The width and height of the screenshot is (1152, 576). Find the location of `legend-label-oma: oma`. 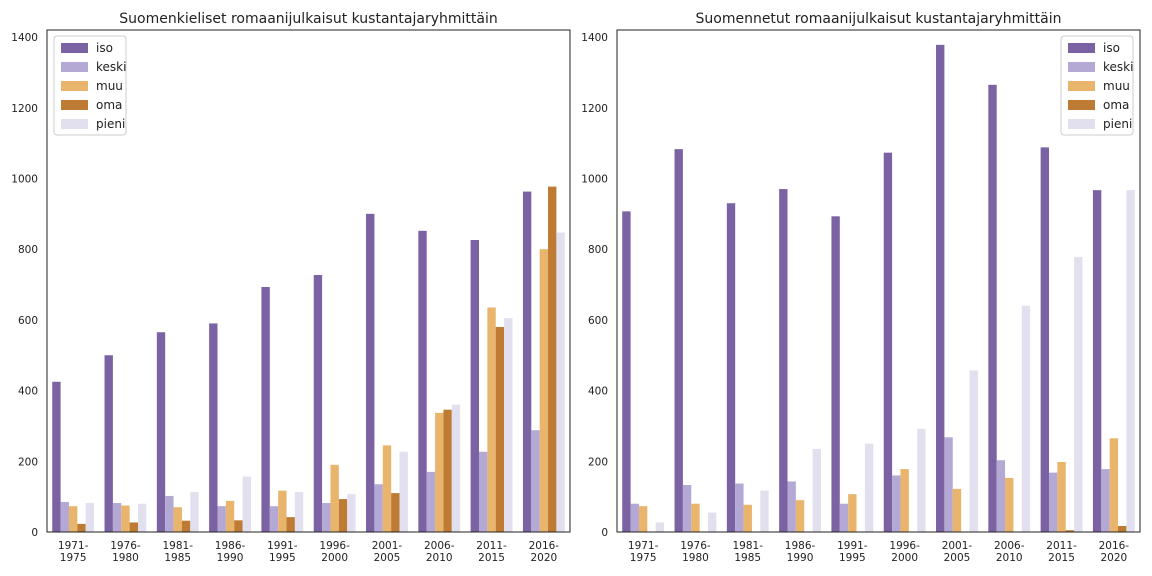

legend-label-oma: oma is located at coordinates (1116, 105).